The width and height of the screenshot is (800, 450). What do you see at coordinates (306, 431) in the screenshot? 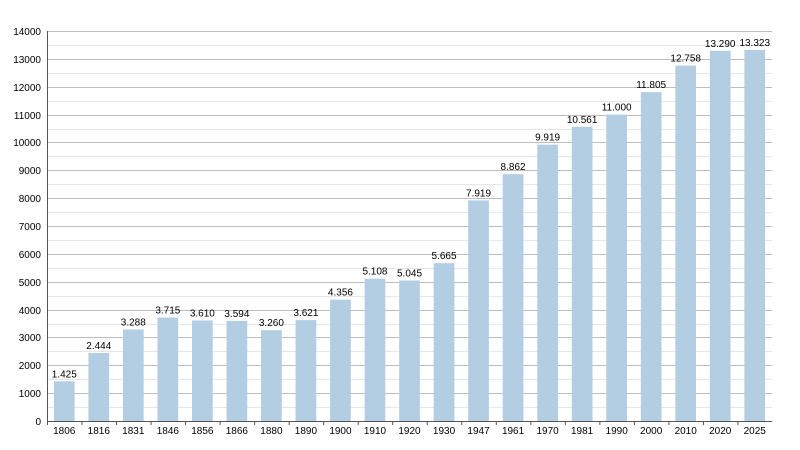
I see `x-tick-label: 1890` at bounding box center [306, 431].